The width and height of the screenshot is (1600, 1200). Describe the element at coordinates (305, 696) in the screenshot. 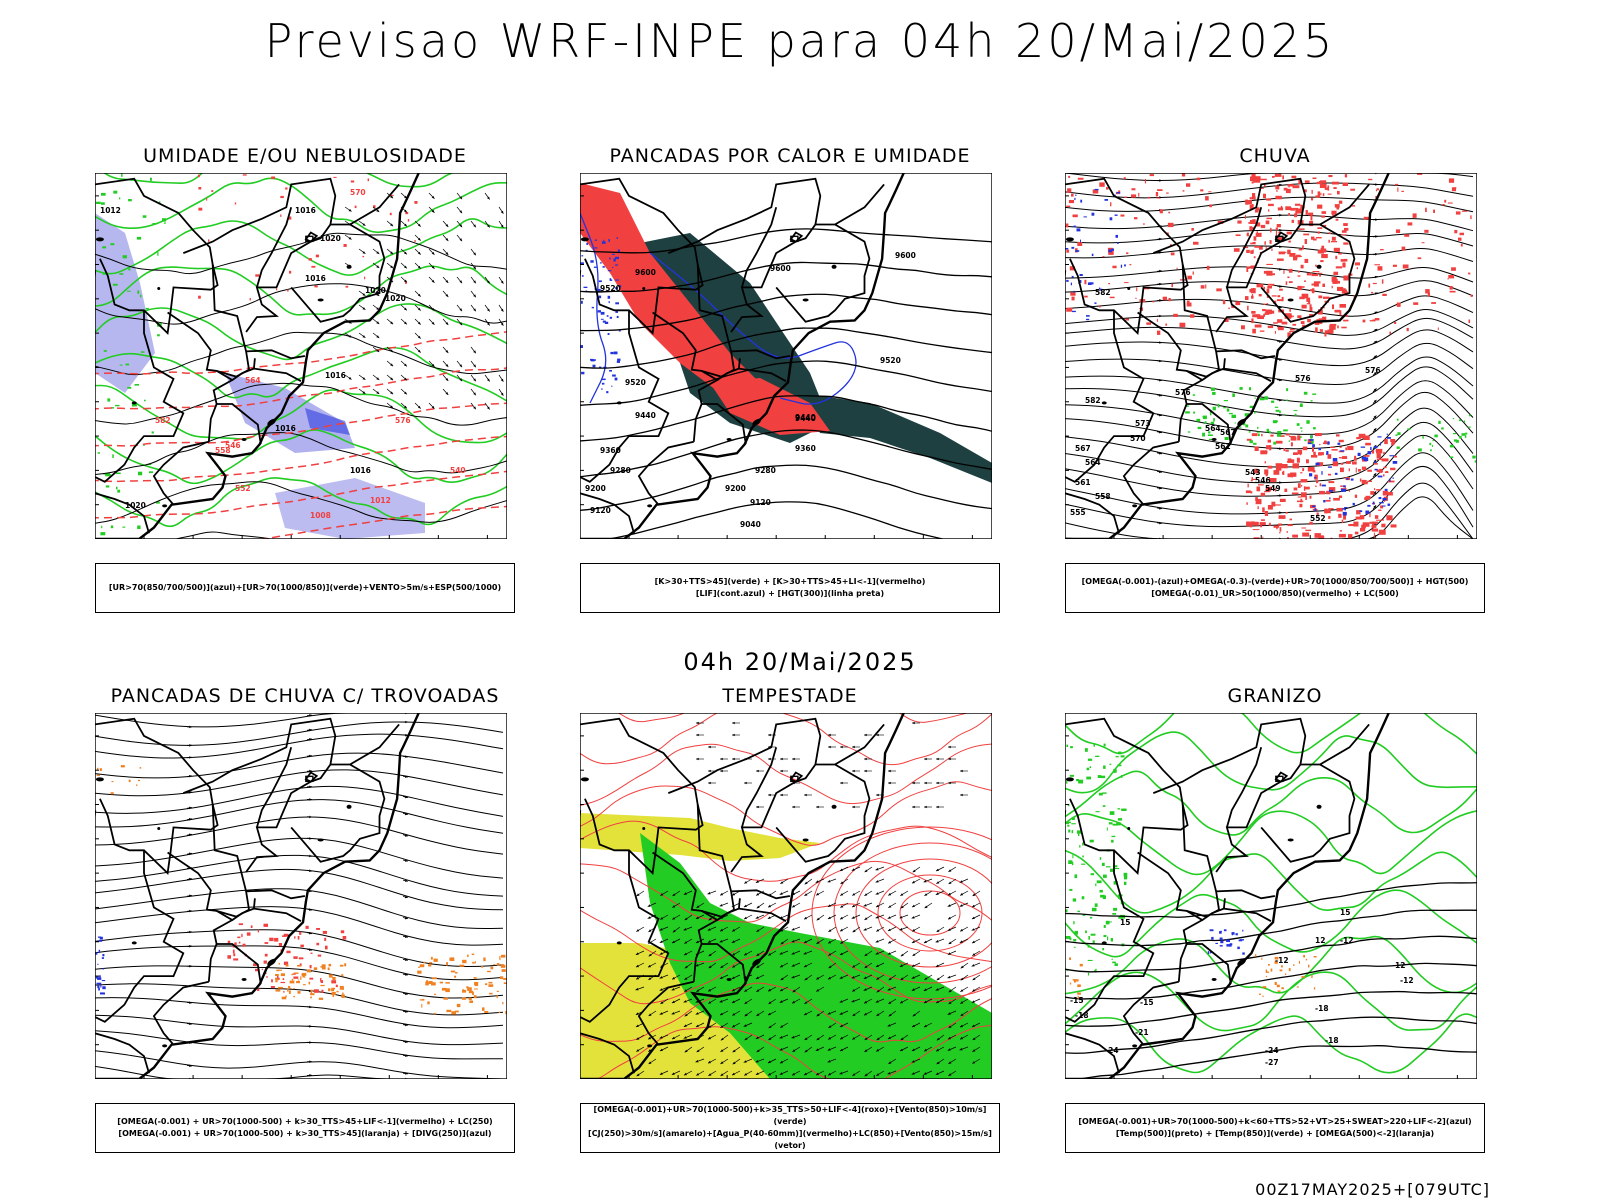

I see `panel-title: PANCADAS DE CHUVA C/ TROVOADAS` at that location.